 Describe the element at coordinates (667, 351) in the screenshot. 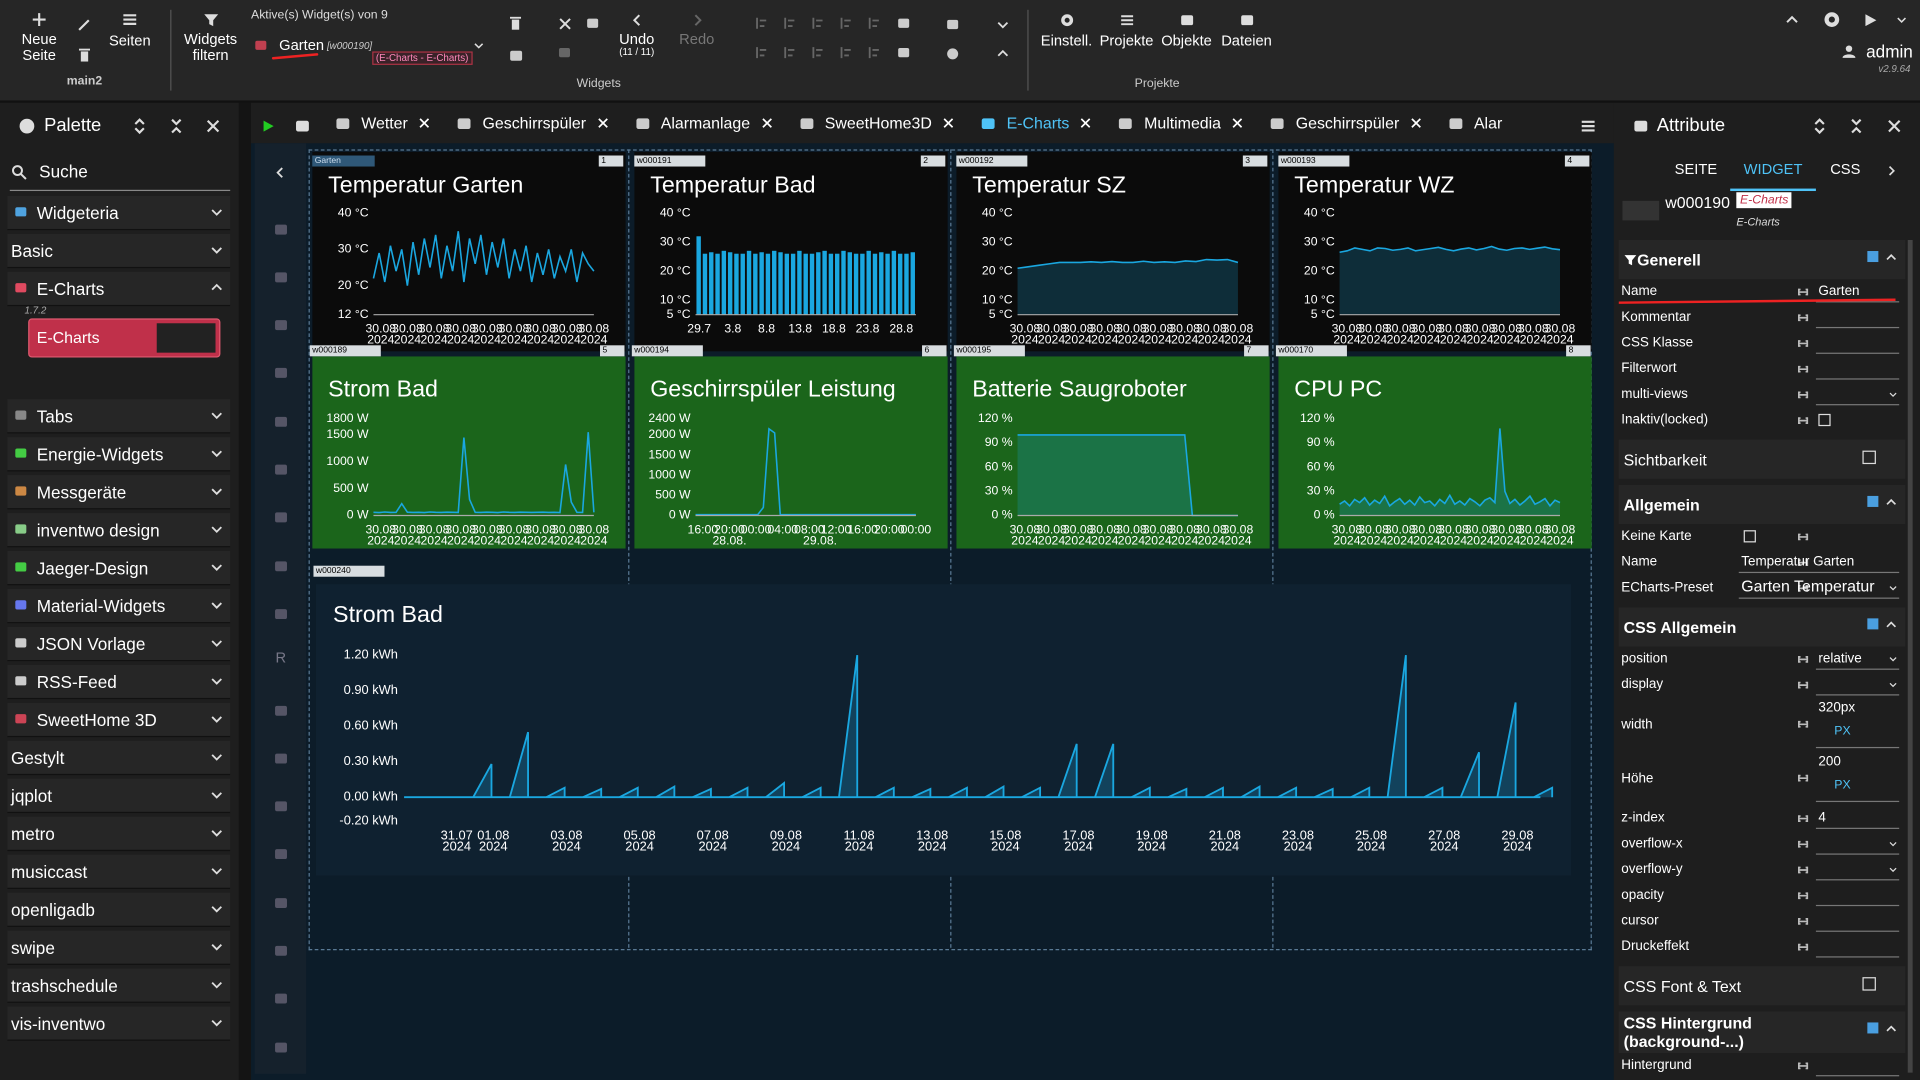

I see `widget-tag: w000194` at that location.